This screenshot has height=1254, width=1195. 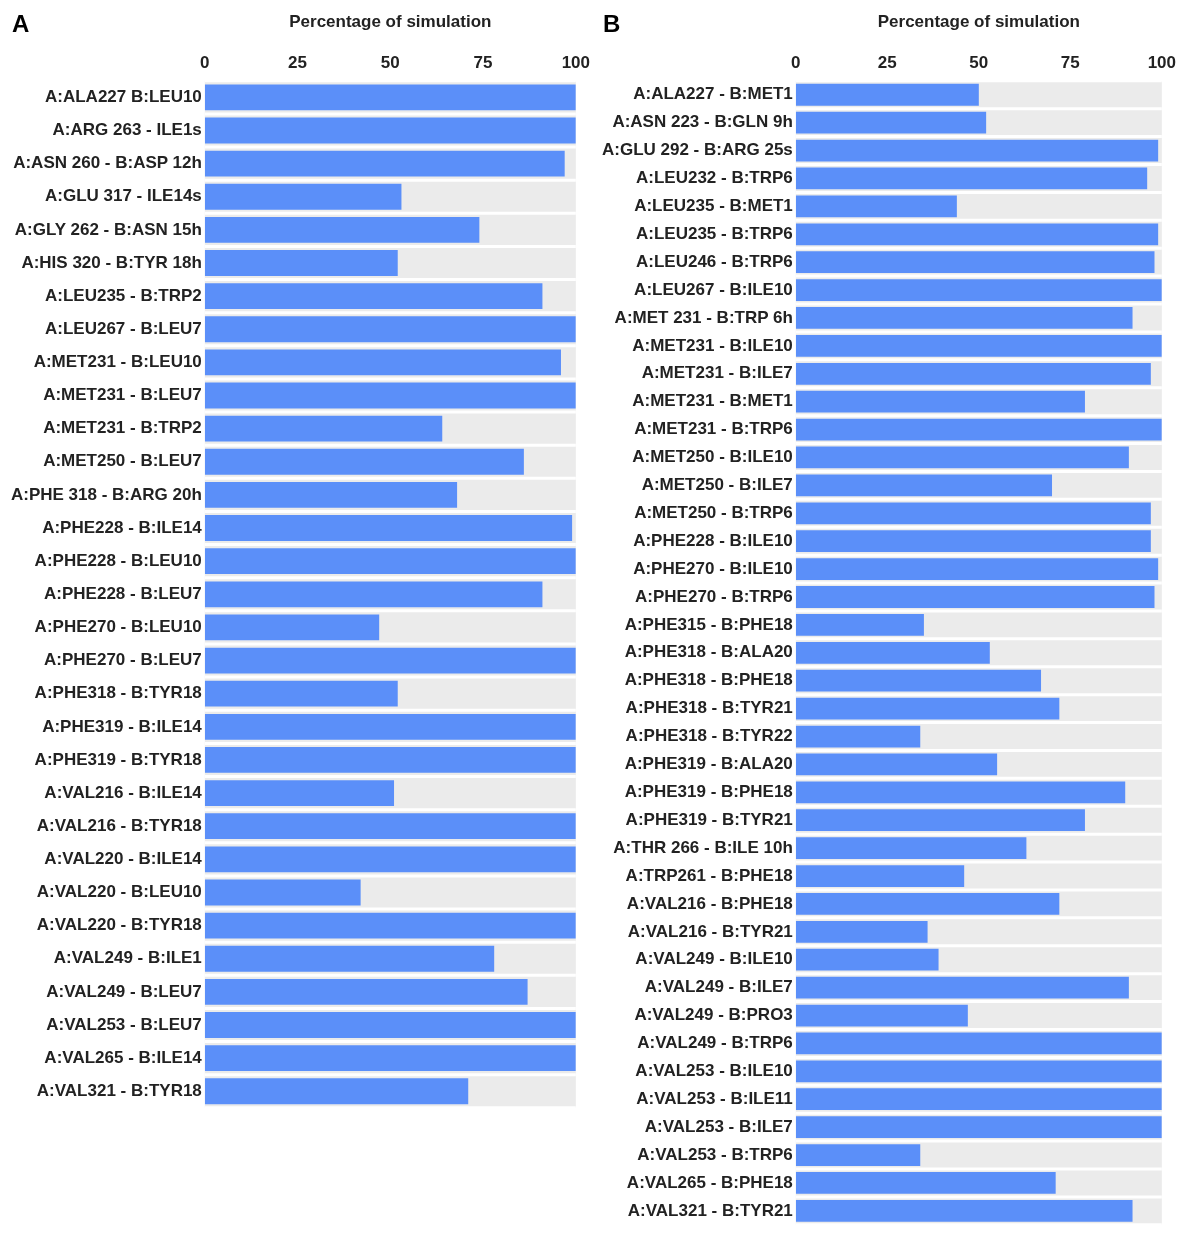 I want to click on y-tick-label: A:MET250 - B:LEU7, so click(x=122, y=461).